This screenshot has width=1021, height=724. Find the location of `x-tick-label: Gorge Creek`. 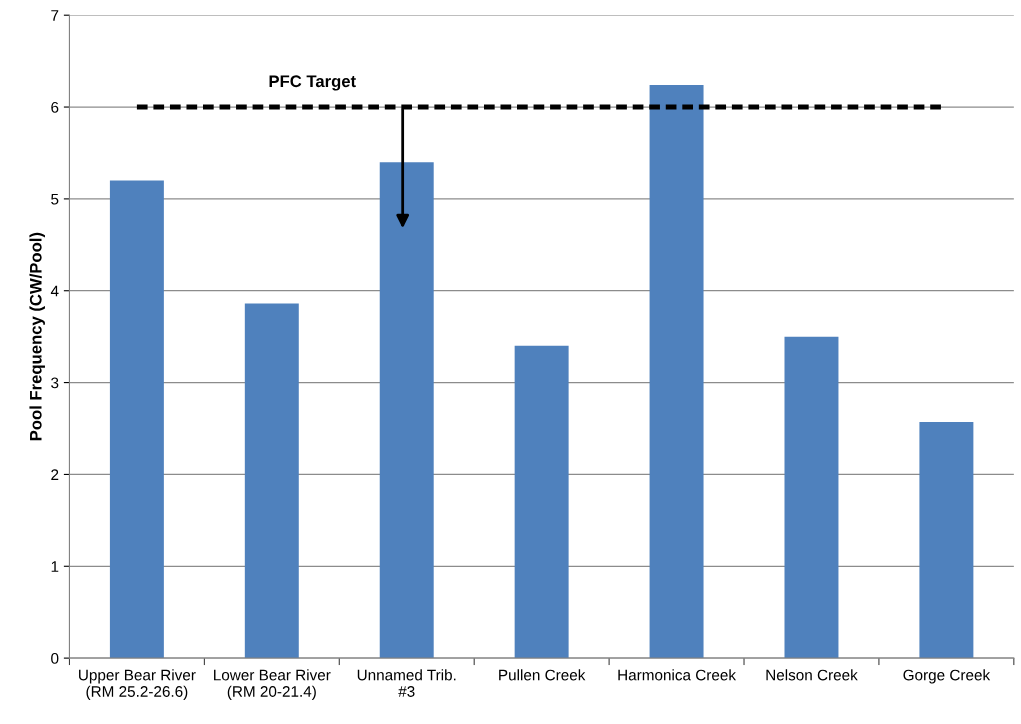

x-tick-label: Gorge Creek is located at coordinates (947, 676).